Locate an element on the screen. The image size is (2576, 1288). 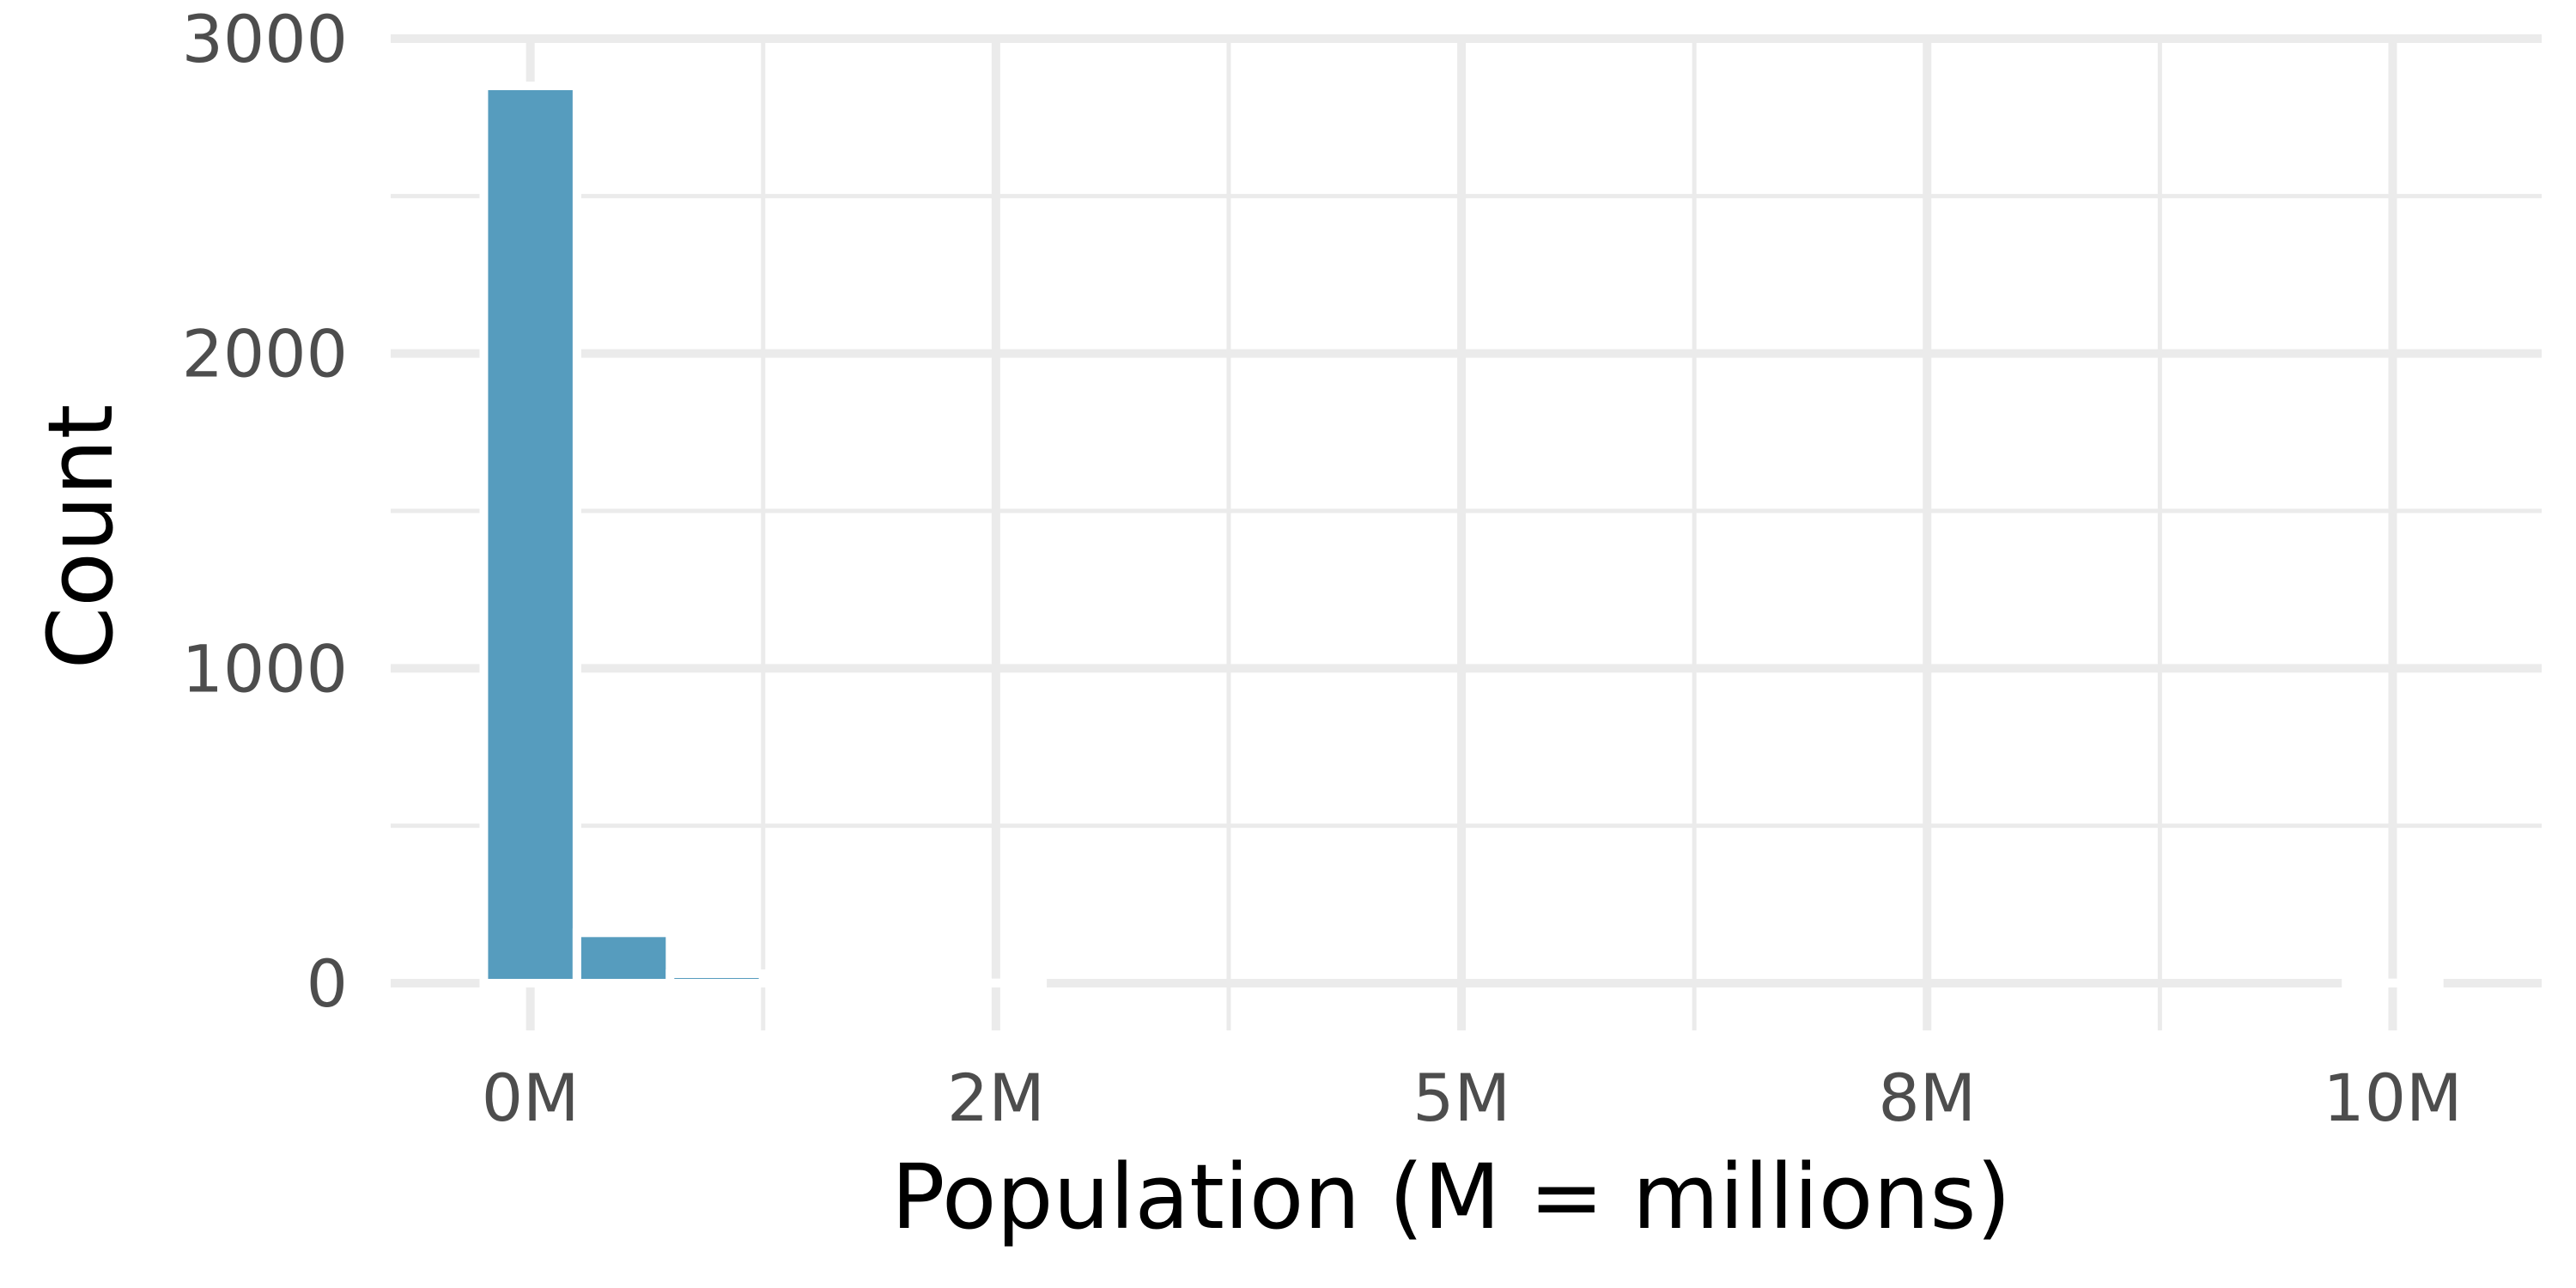
y-axis-title: Count is located at coordinates (80, 537).